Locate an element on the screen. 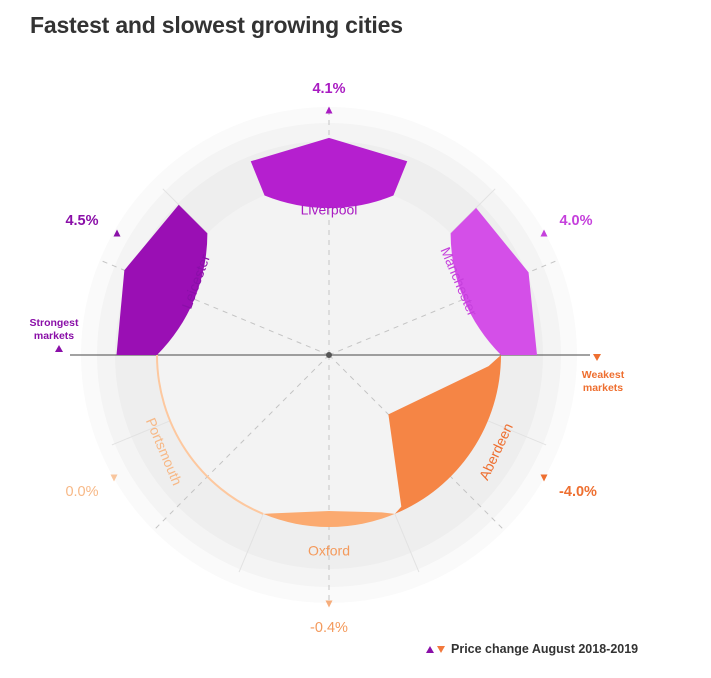 Image resolution: width=711 pixels, height=678 pixels. value-marker-oxford-icon is located at coordinates (329, 604).